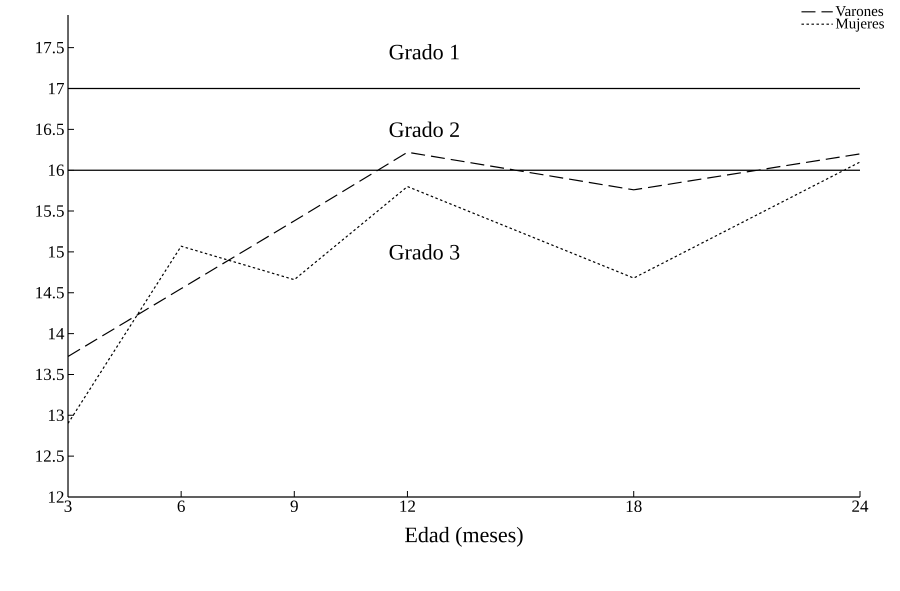 Image resolution: width=900 pixels, height=591 pixels. I want to click on y-tick-label: 16, so click(56, 170).